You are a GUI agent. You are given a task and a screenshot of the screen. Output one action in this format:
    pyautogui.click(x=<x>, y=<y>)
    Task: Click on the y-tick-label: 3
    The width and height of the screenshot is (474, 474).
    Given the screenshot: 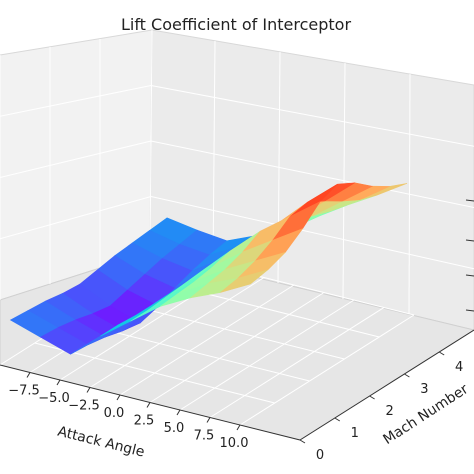 What is the action you would take?
    pyautogui.click(x=424, y=389)
    